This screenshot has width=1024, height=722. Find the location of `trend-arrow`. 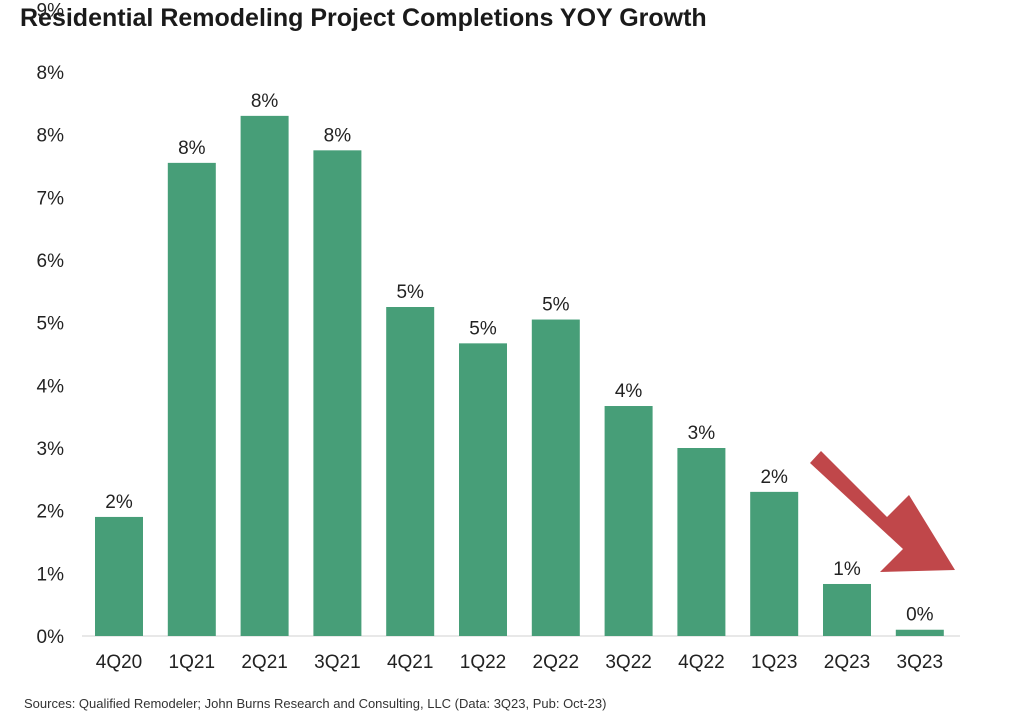

trend-arrow is located at coordinates (882, 511).